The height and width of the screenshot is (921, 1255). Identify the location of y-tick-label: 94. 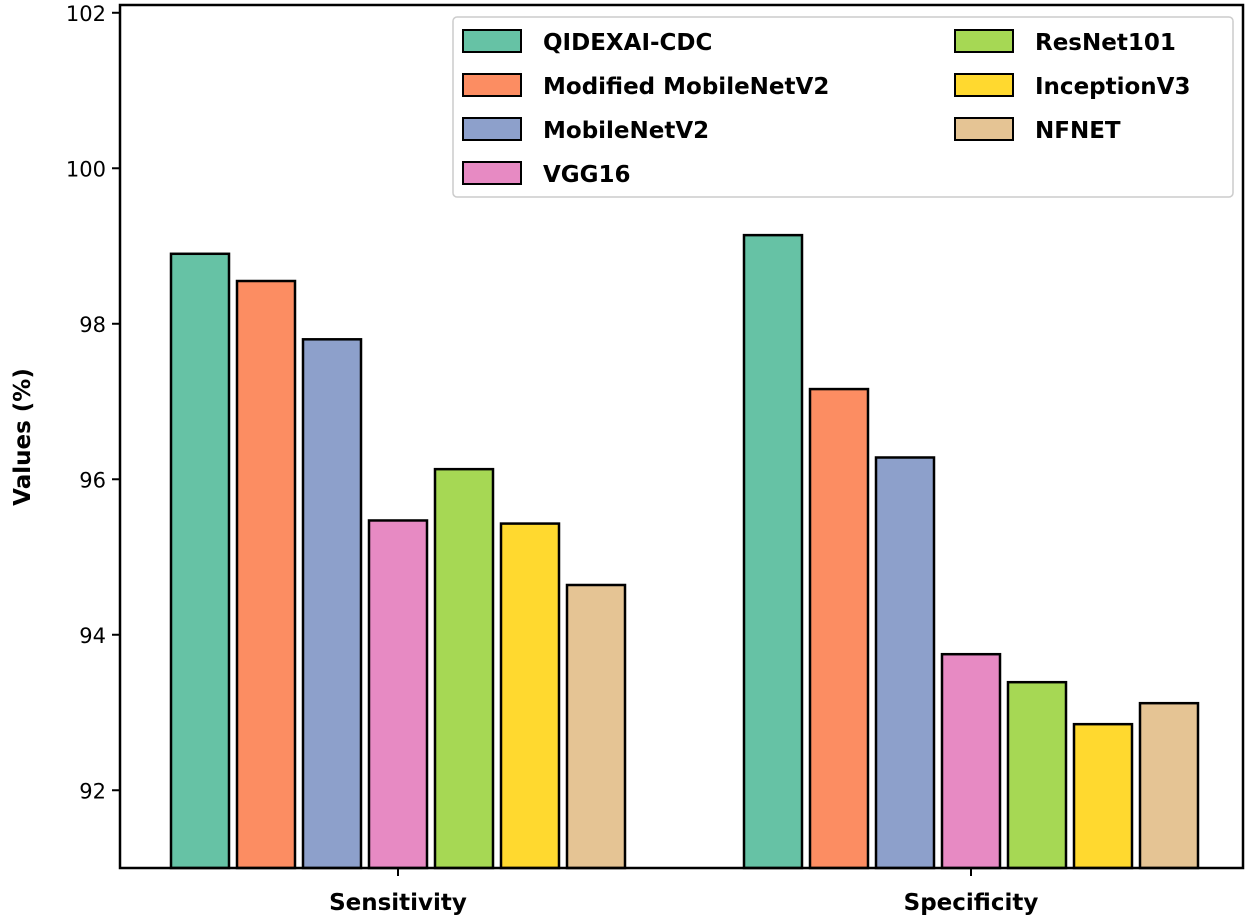
(92, 636).